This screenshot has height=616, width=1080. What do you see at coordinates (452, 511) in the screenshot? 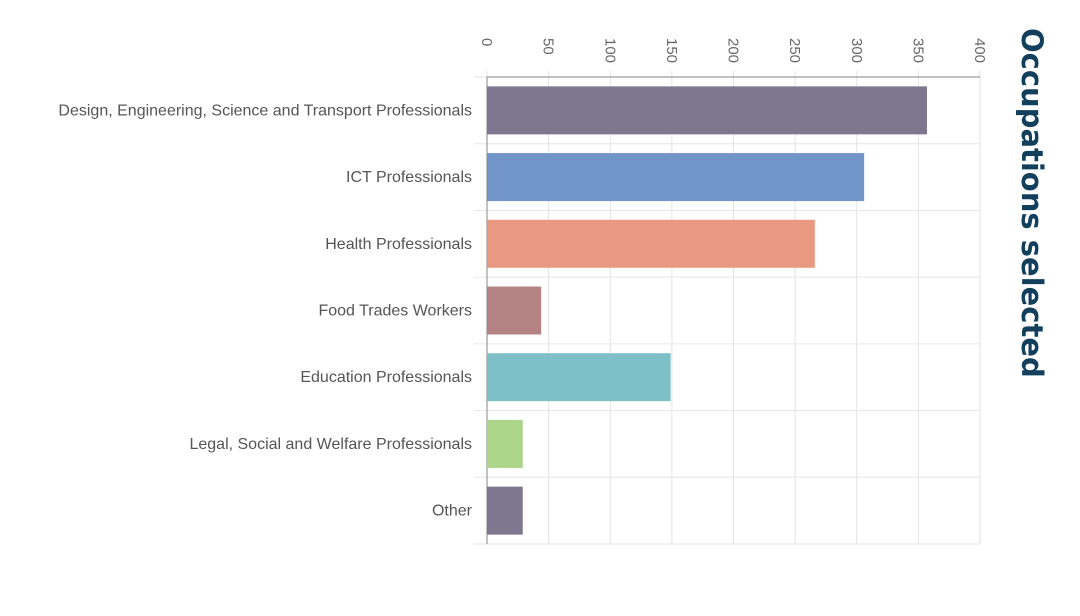
I see `category-label: Other` at bounding box center [452, 511].